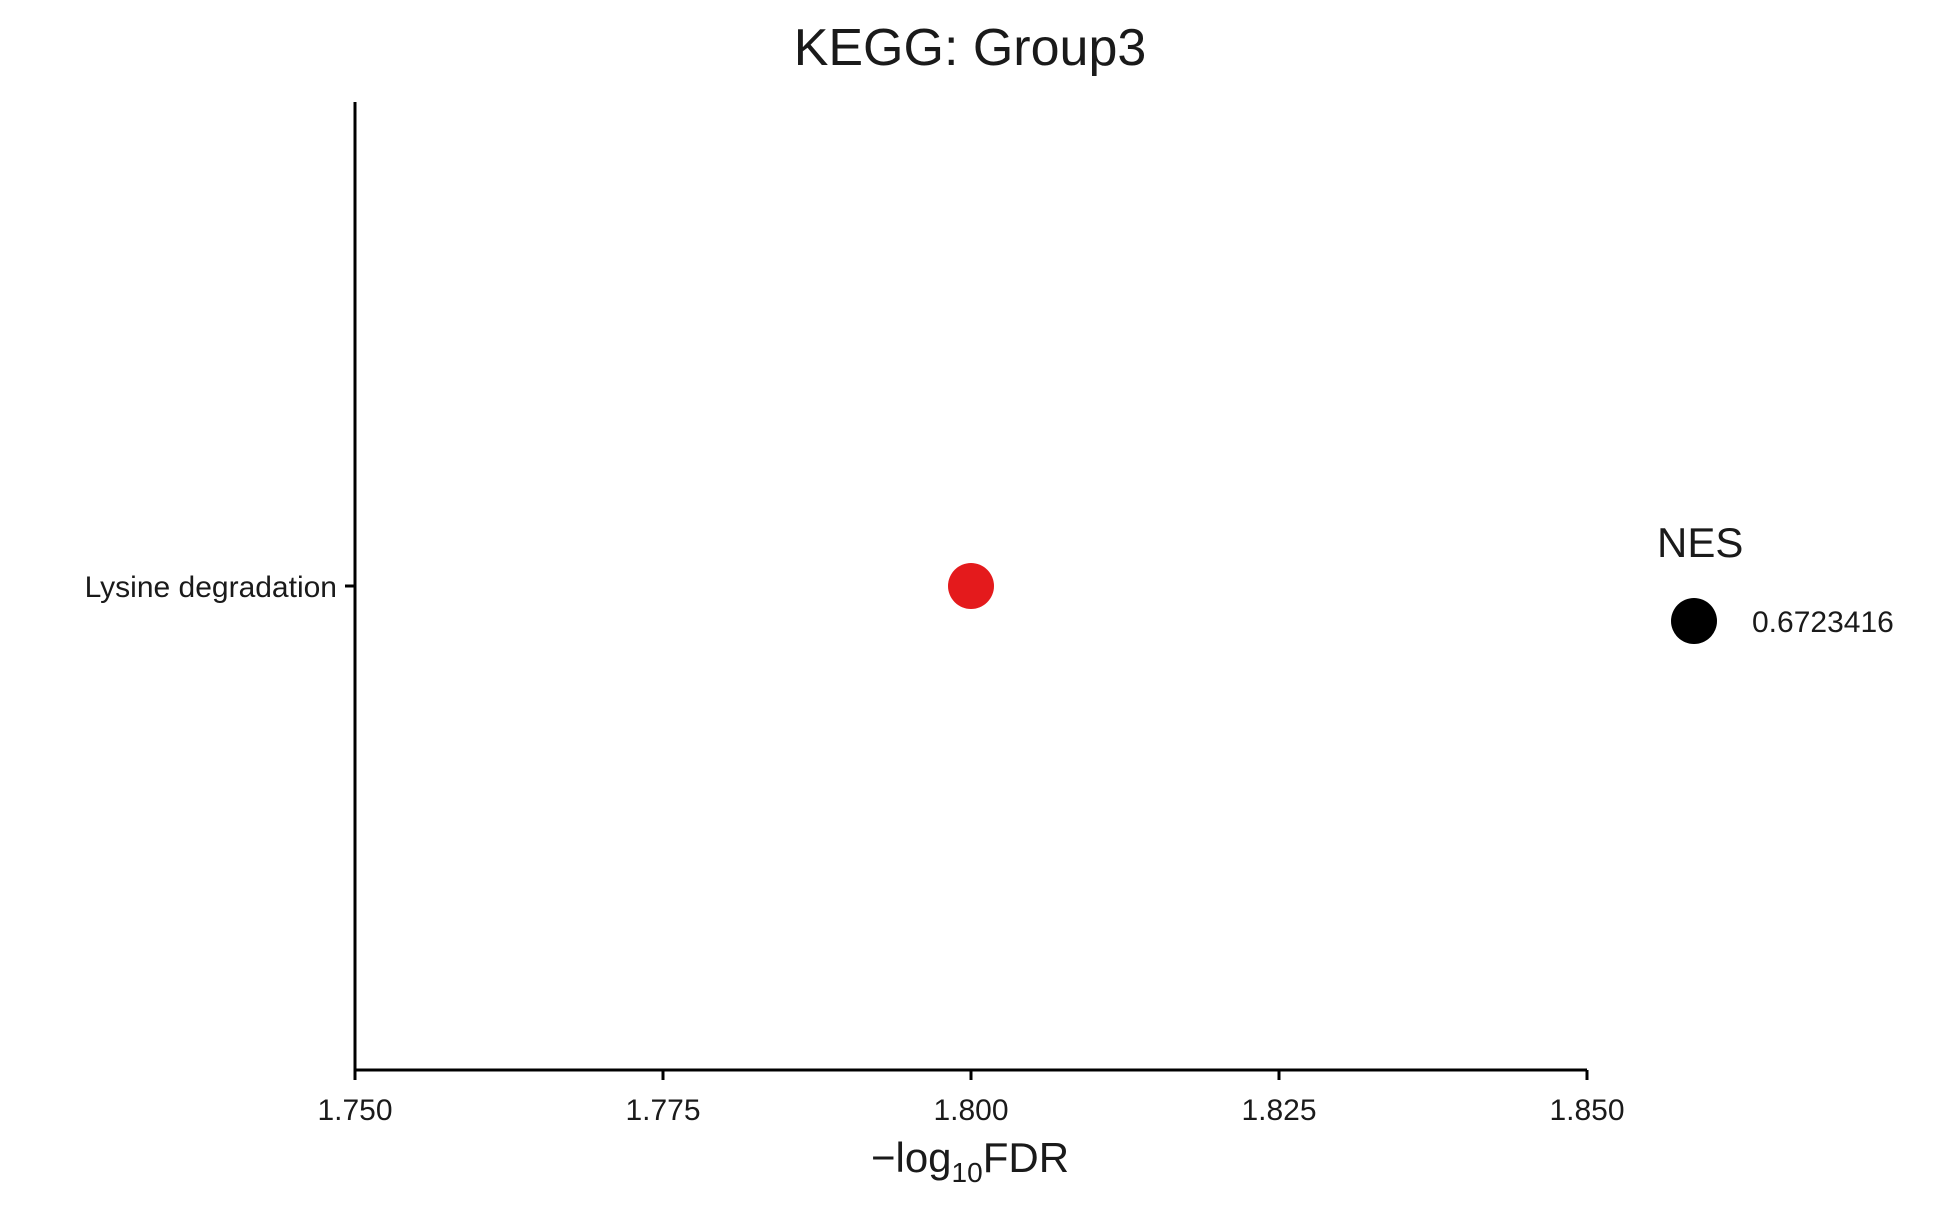 The height and width of the screenshot is (1205, 1950). What do you see at coordinates (211, 587) in the screenshot?
I see `y-tick-label: Lysine degradation` at bounding box center [211, 587].